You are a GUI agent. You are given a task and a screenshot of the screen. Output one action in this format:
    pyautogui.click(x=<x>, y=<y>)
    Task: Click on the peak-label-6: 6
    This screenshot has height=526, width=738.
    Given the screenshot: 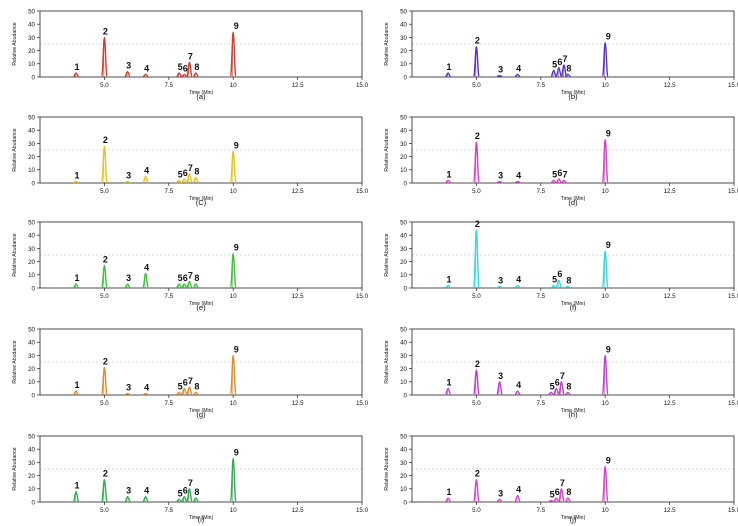 What is the action you would take?
    pyautogui.click(x=185, y=278)
    